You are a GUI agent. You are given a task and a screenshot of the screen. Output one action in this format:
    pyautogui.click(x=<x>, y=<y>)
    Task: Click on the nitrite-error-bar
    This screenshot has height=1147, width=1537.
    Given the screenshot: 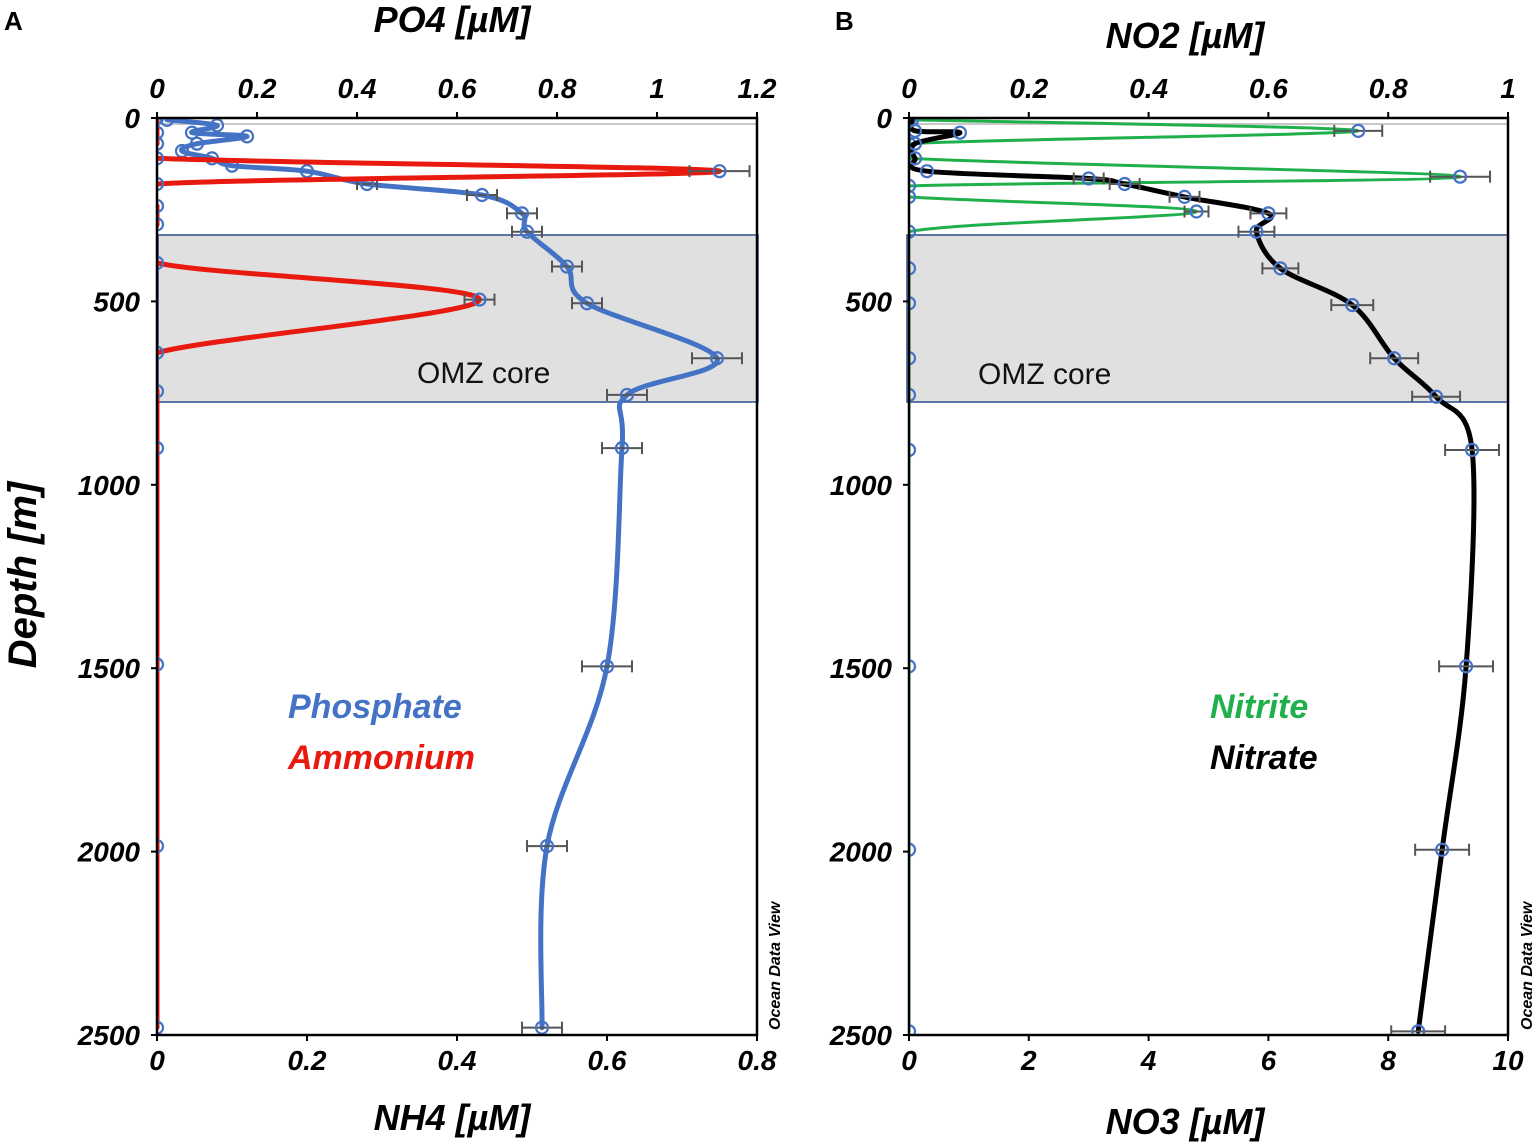 What is the action you would take?
    pyautogui.click(x=1460, y=176)
    